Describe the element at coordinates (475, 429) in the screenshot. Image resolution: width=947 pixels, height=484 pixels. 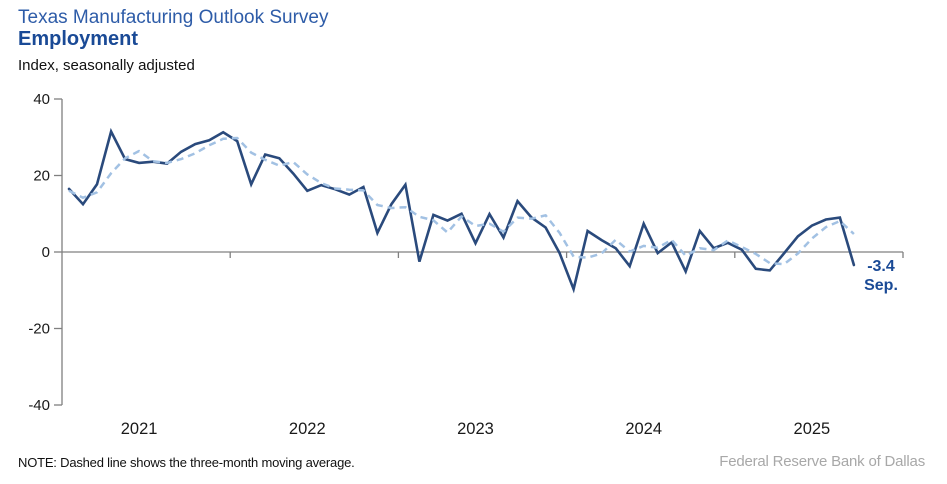
I see `x-tick-year-label: 2023` at that location.